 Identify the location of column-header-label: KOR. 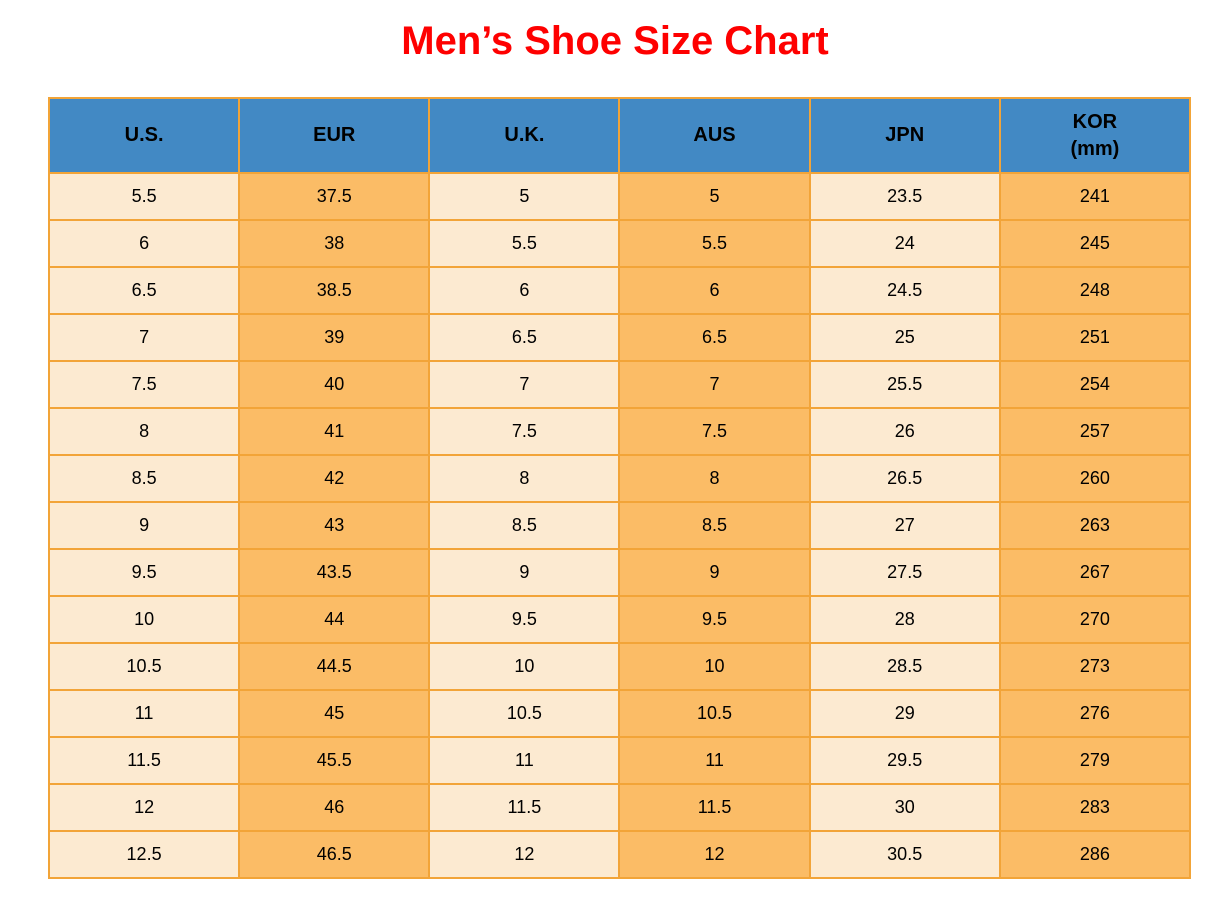
(1095, 121).